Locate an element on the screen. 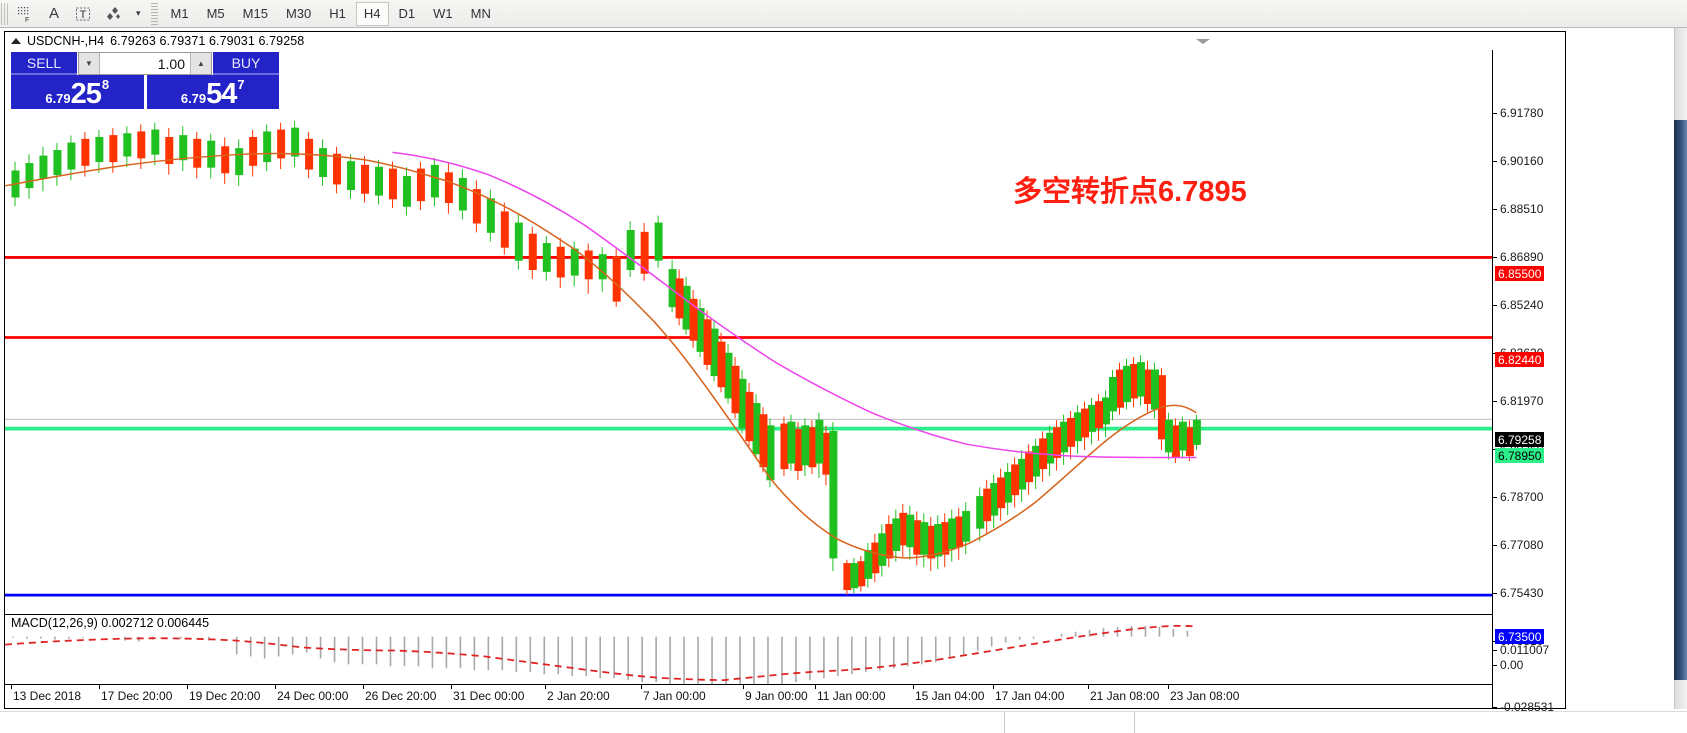  time-label: 9 Jan 00:00 is located at coordinates (776, 696).